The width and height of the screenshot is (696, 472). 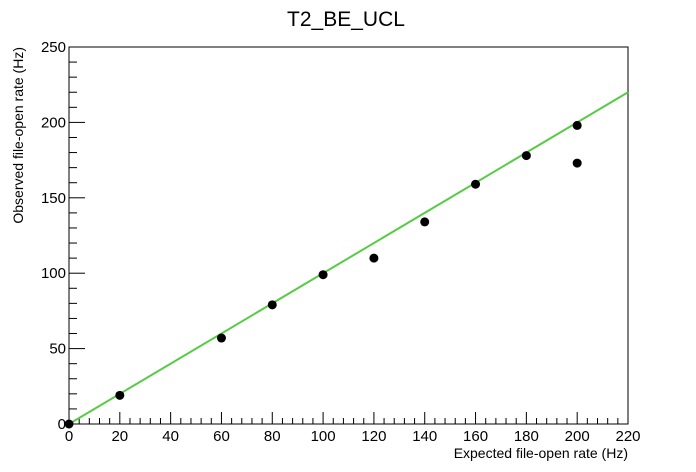 I want to click on x-tick-label: 180, so click(x=526, y=436).